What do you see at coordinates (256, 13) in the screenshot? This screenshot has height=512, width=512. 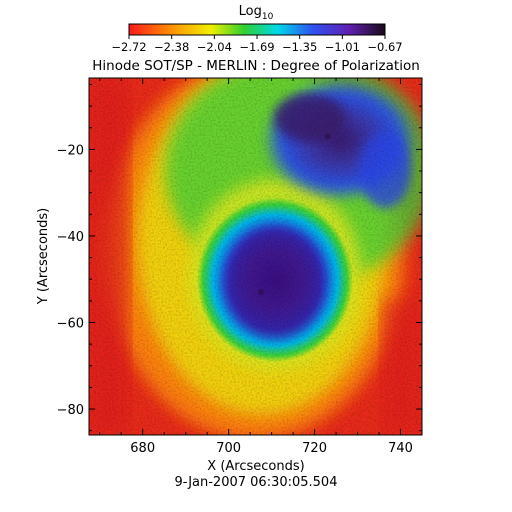 I see `colorbar-title: Log10` at bounding box center [256, 13].